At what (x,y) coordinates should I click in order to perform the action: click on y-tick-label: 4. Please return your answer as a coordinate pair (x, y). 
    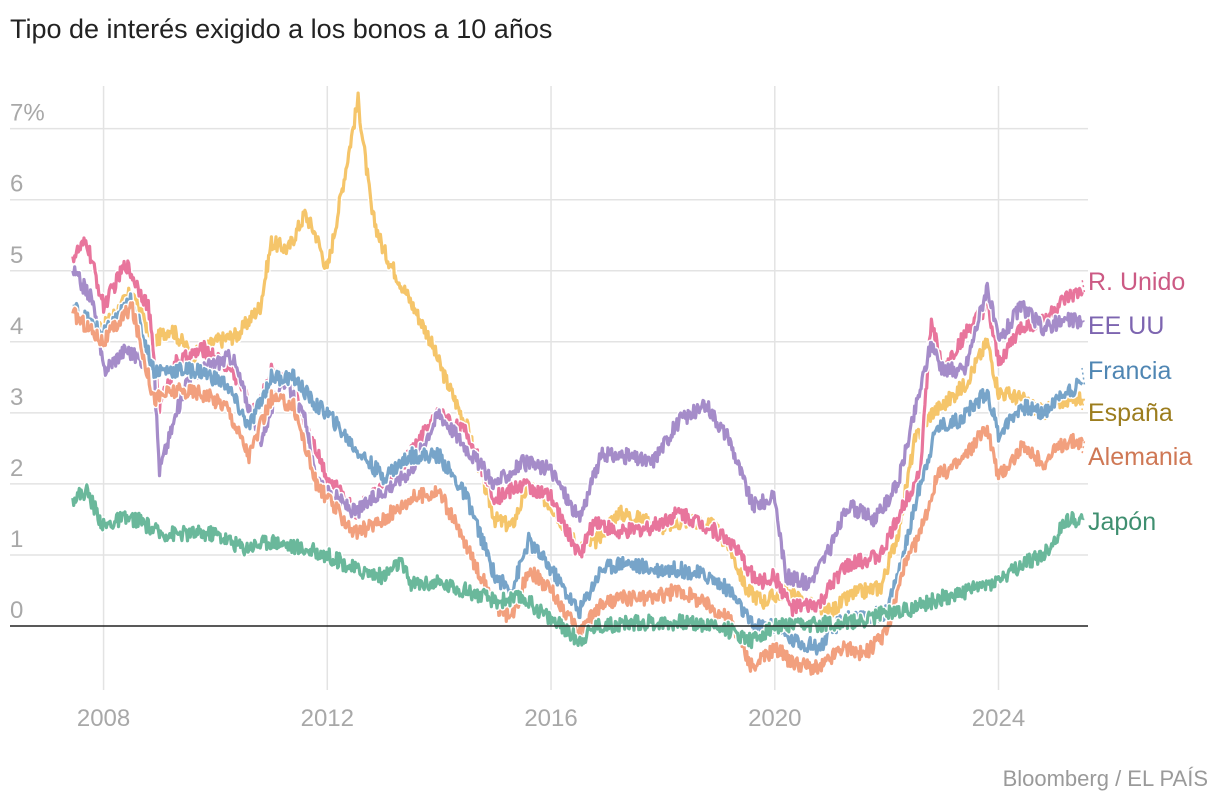
    Looking at the image, I should click on (16, 326).